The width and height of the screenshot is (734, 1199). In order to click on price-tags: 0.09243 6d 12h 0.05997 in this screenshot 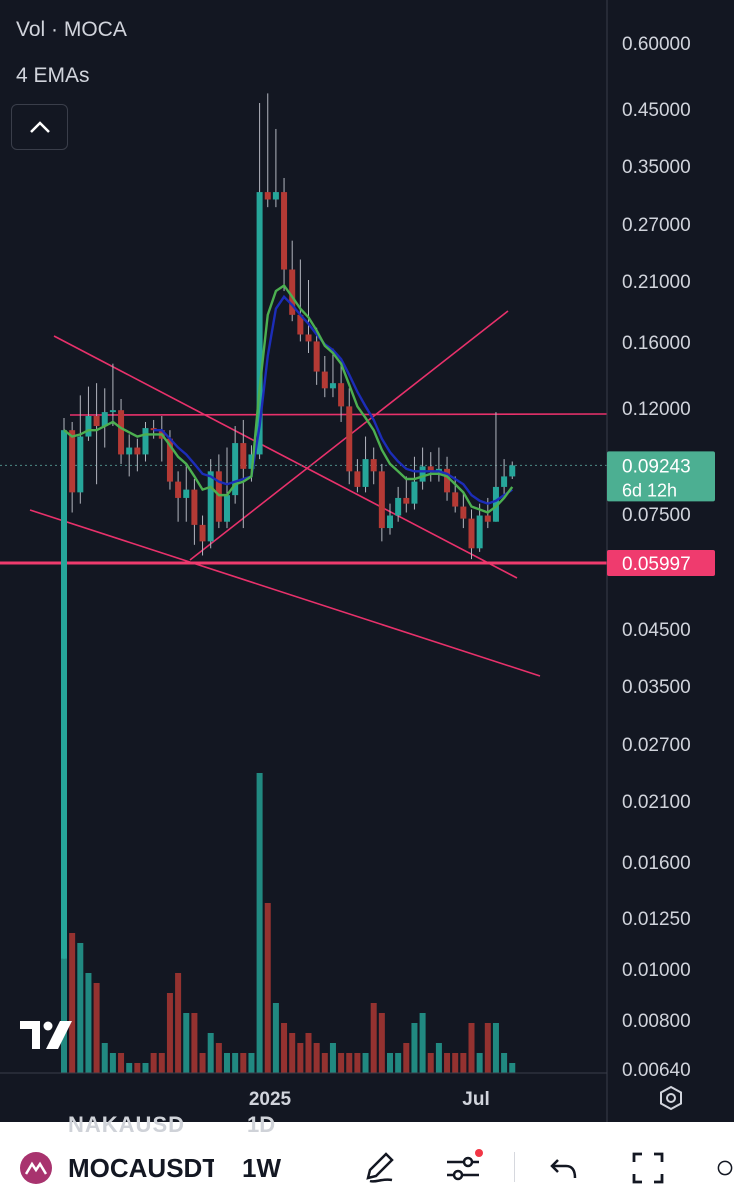, I will do `click(661, 513)`.